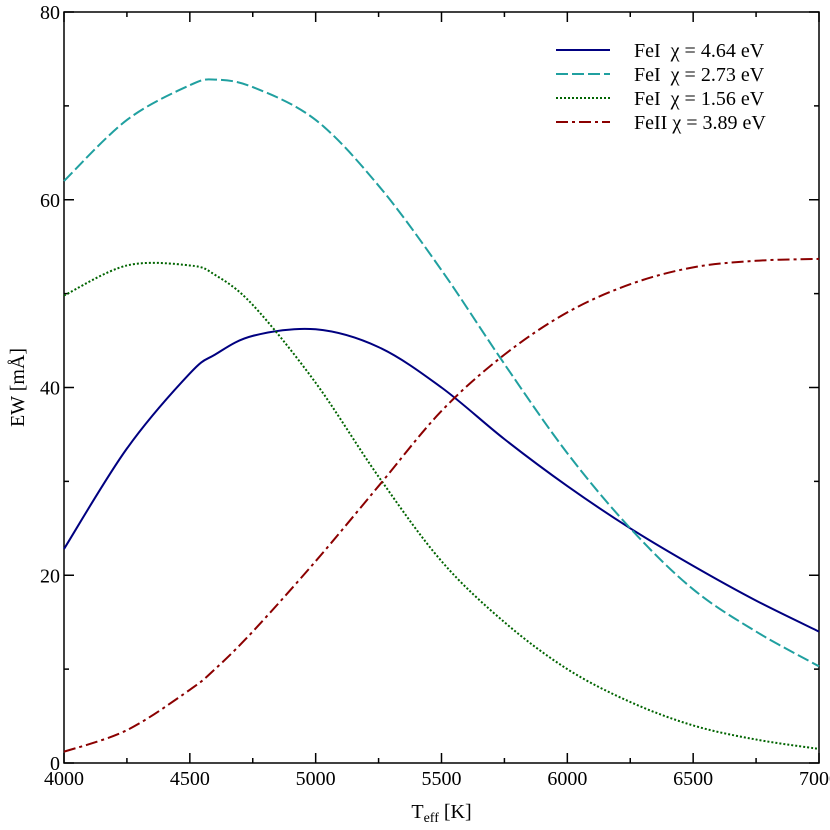 The height and width of the screenshot is (830, 830). I want to click on x-tick-label: 5000, so click(316, 779).